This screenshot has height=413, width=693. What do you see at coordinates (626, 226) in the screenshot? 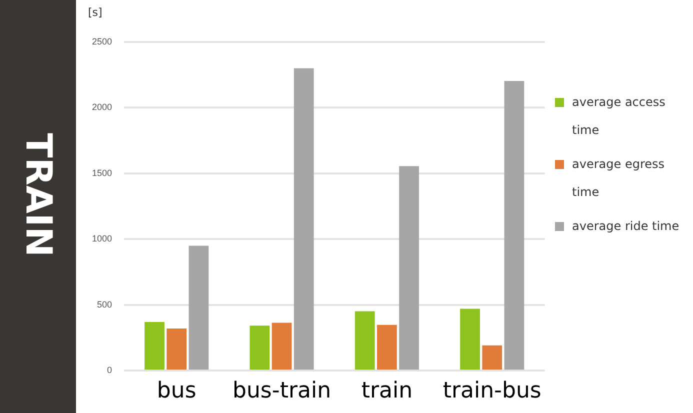
I see `legend-label: average ride time` at bounding box center [626, 226].